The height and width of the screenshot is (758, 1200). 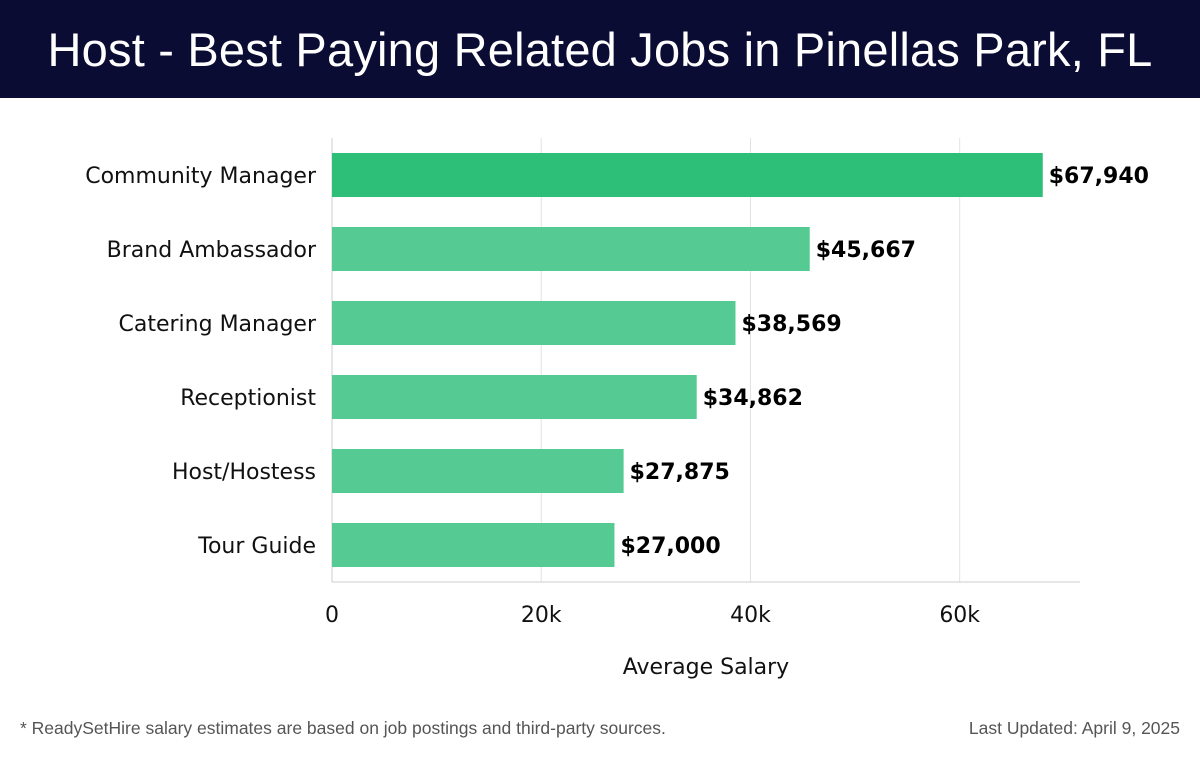 I want to click on x-tick-label-1: 20k, so click(x=541, y=615).